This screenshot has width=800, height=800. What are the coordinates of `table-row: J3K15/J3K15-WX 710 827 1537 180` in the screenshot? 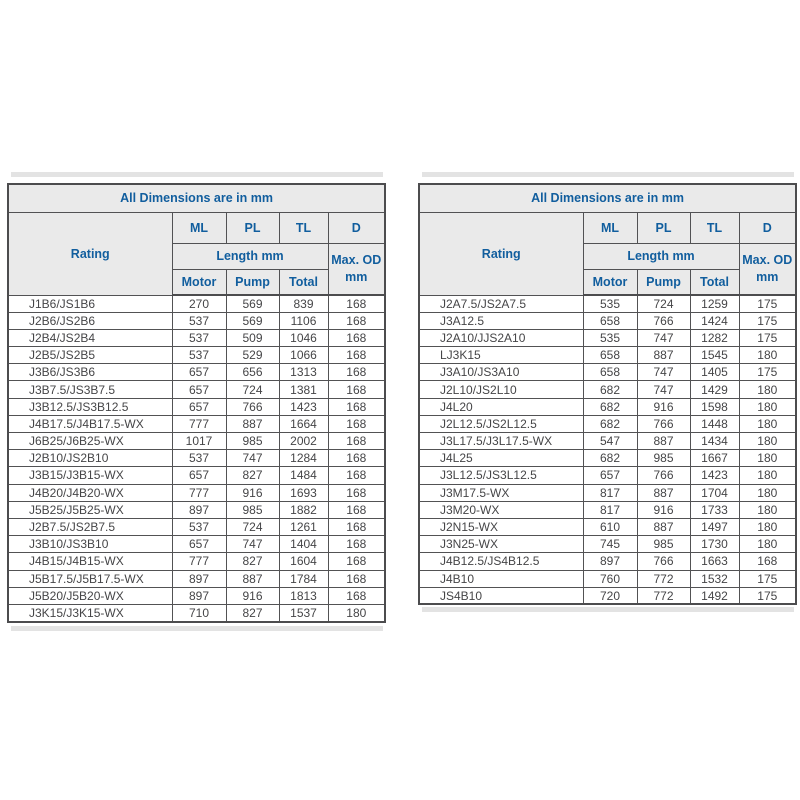 It's located at (196, 613).